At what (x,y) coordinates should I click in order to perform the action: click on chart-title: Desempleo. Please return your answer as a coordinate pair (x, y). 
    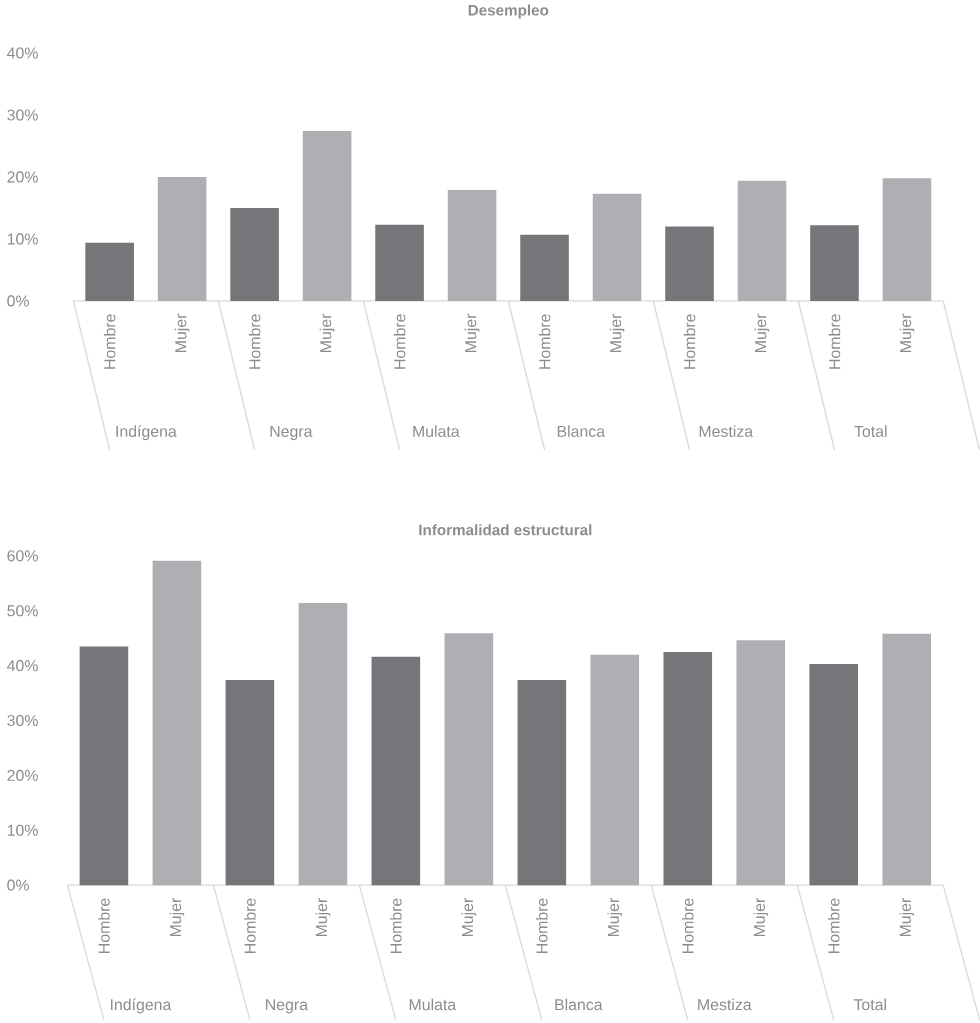
    Looking at the image, I should click on (508, 11).